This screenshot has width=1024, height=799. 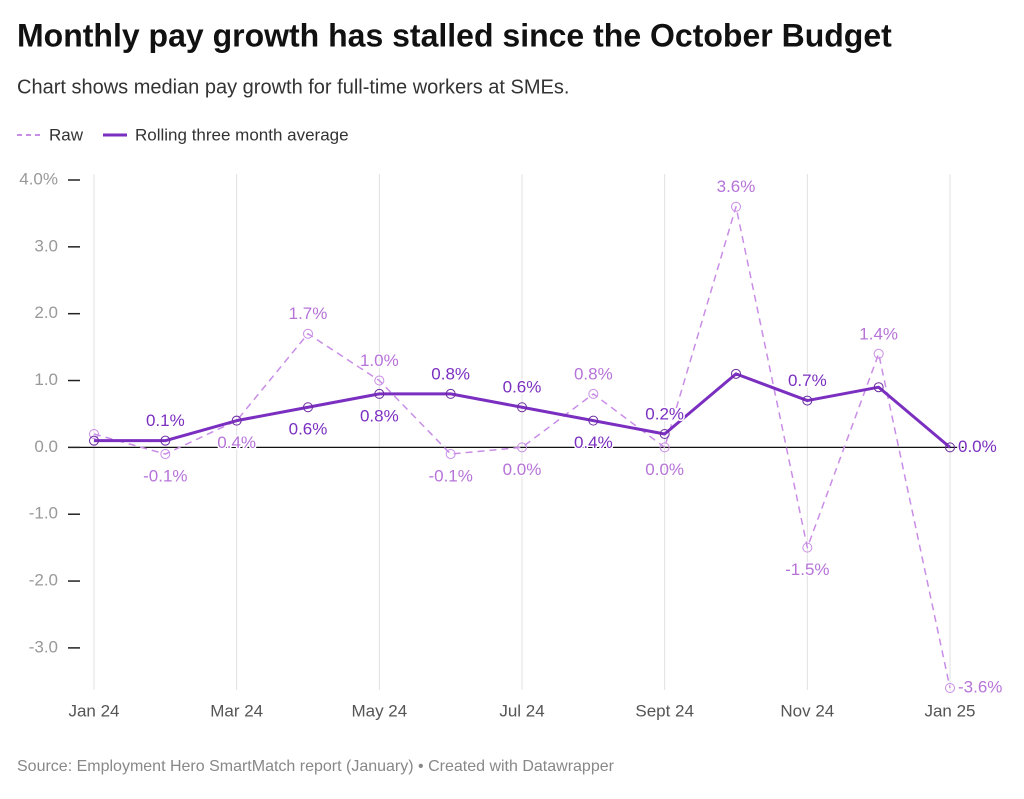 I want to click on value-label: 0.7%, so click(x=807, y=380).